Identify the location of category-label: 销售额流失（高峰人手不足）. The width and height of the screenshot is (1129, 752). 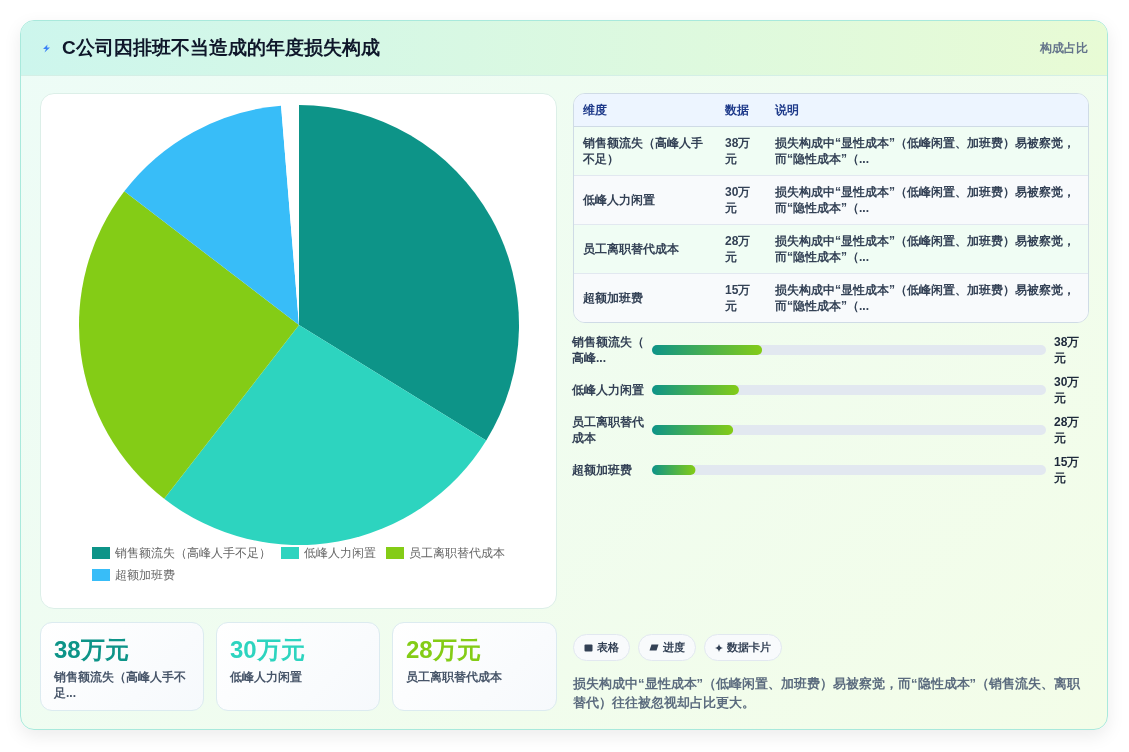
(645, 151).